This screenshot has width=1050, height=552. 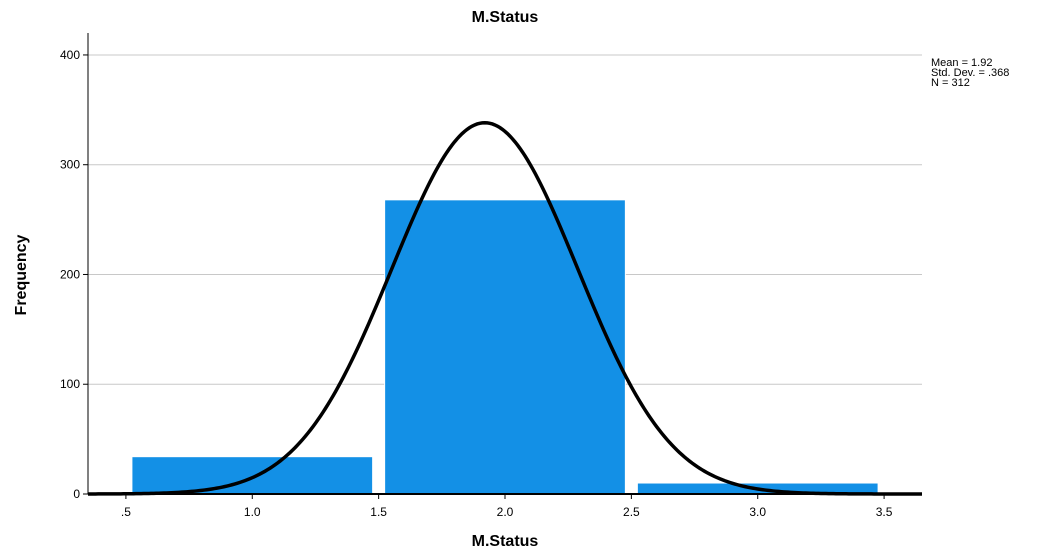 What do you see at coordinates (378, 512) in the screenshot?
I see `x-tick-label-2: 1.5` at bounding box center [378, 512].